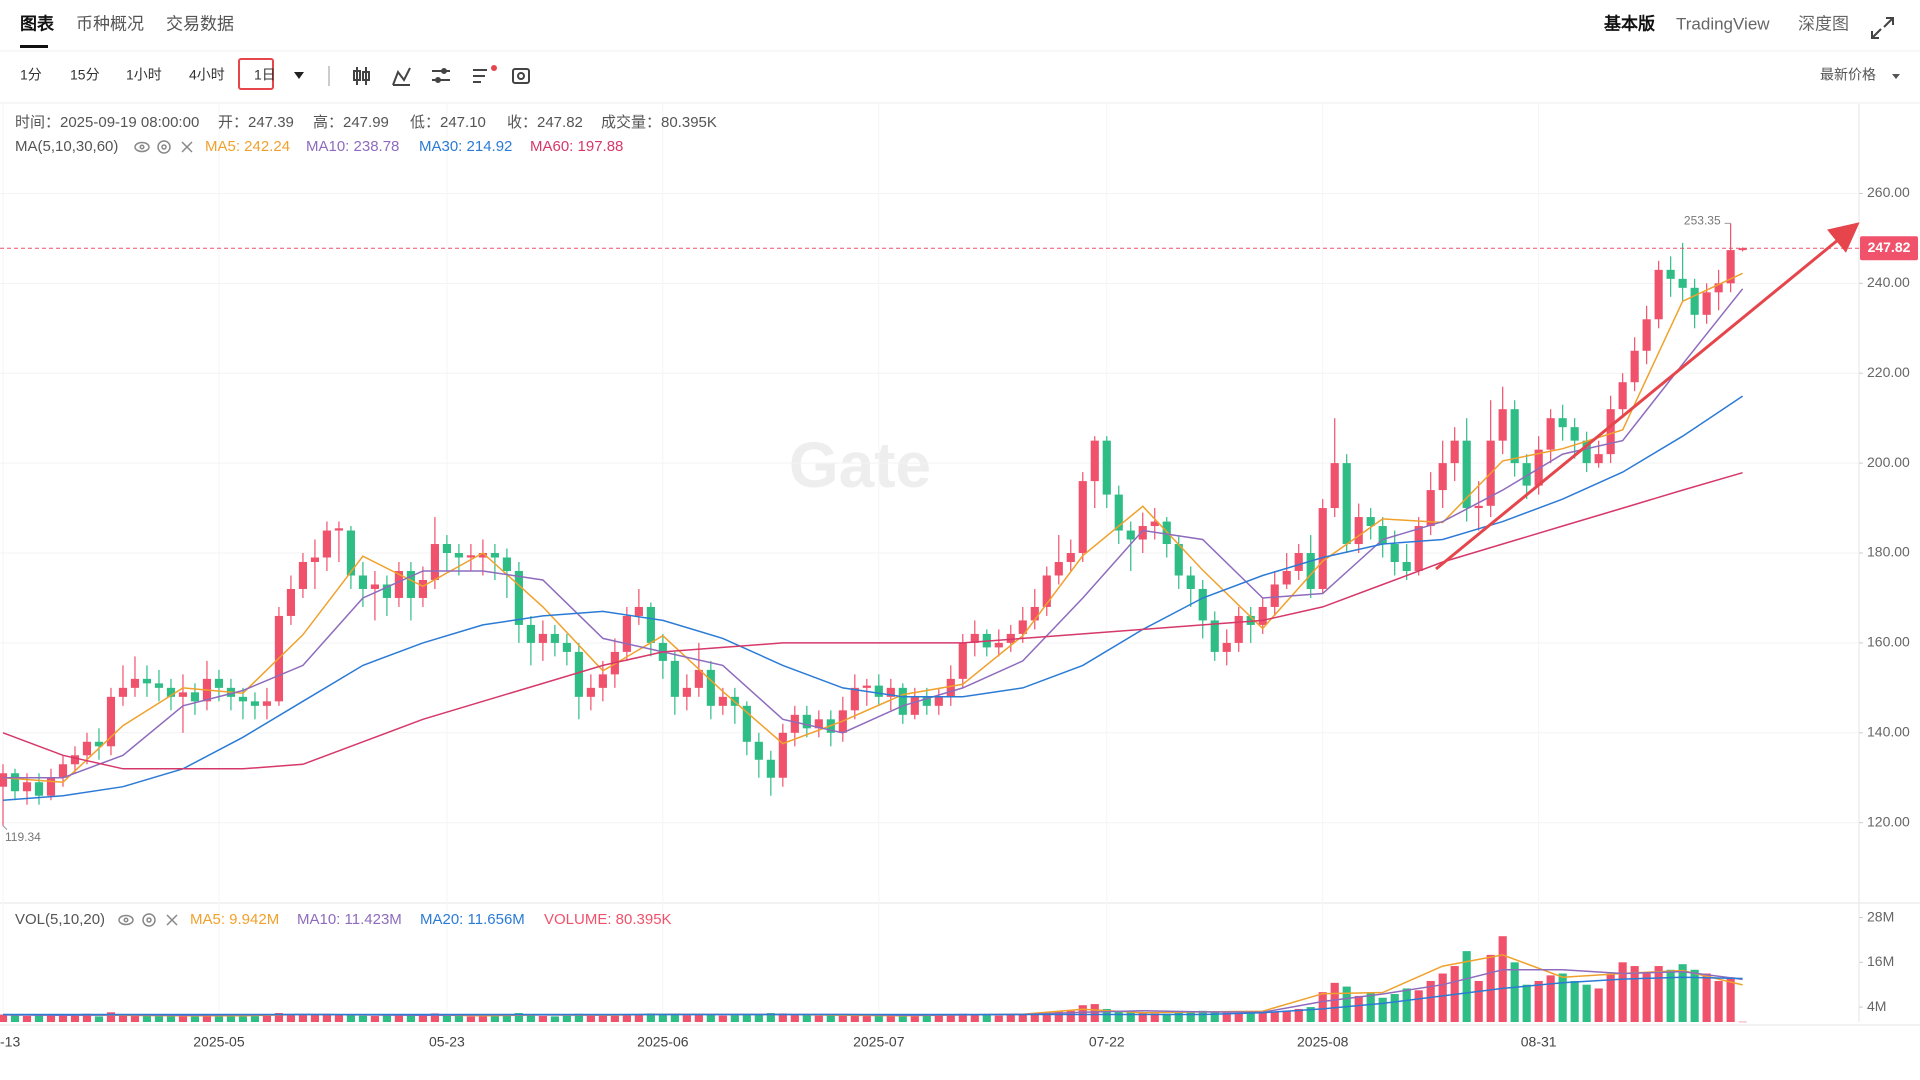 The width and height of the screenshot is (1920, 1080). I want to click on interval: 15分, so click(85, 75).